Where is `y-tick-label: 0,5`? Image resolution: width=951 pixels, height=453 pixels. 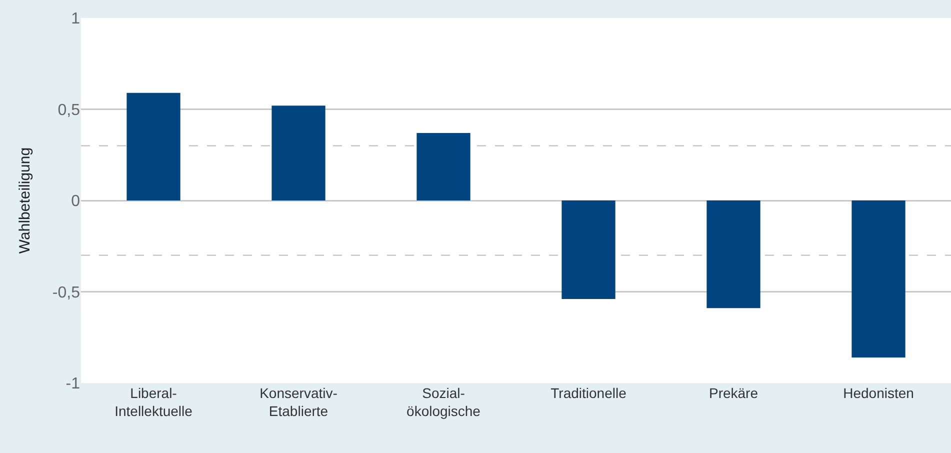 y-tick-label: 0,5 is located at coordinates (69, 110).